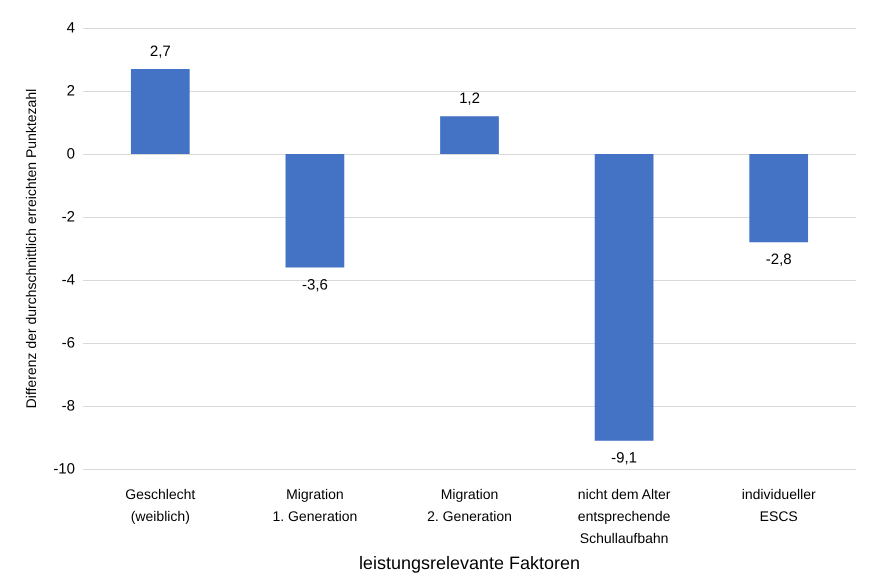 The height and width of the screenshot is (585, 876). I want to click on data-label: 1,2, so click(469, 99).